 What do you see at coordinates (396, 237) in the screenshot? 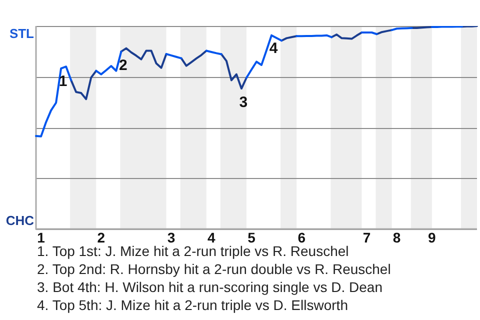
I see `x-tick-label: 8` at bounding box center [396, 237].